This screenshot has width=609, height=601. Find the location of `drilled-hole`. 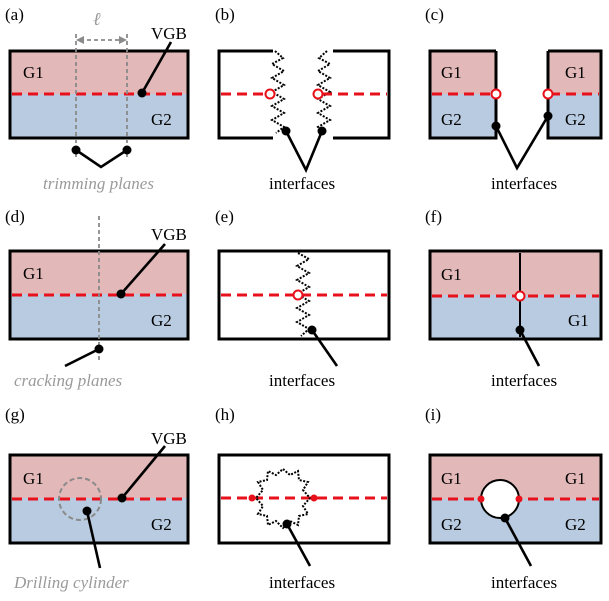

drilled-hole is located at coordinates (500, 499).